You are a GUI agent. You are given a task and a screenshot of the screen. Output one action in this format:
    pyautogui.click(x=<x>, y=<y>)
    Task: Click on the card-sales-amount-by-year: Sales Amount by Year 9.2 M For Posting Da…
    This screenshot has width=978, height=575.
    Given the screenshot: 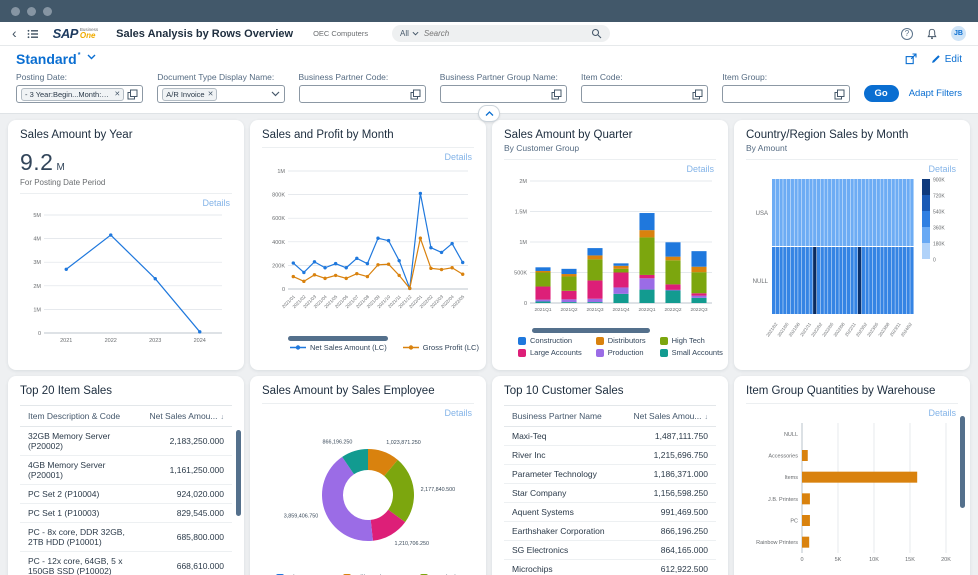 What is the action you would take?
    pyautogui.click(x=126, y=245)
    